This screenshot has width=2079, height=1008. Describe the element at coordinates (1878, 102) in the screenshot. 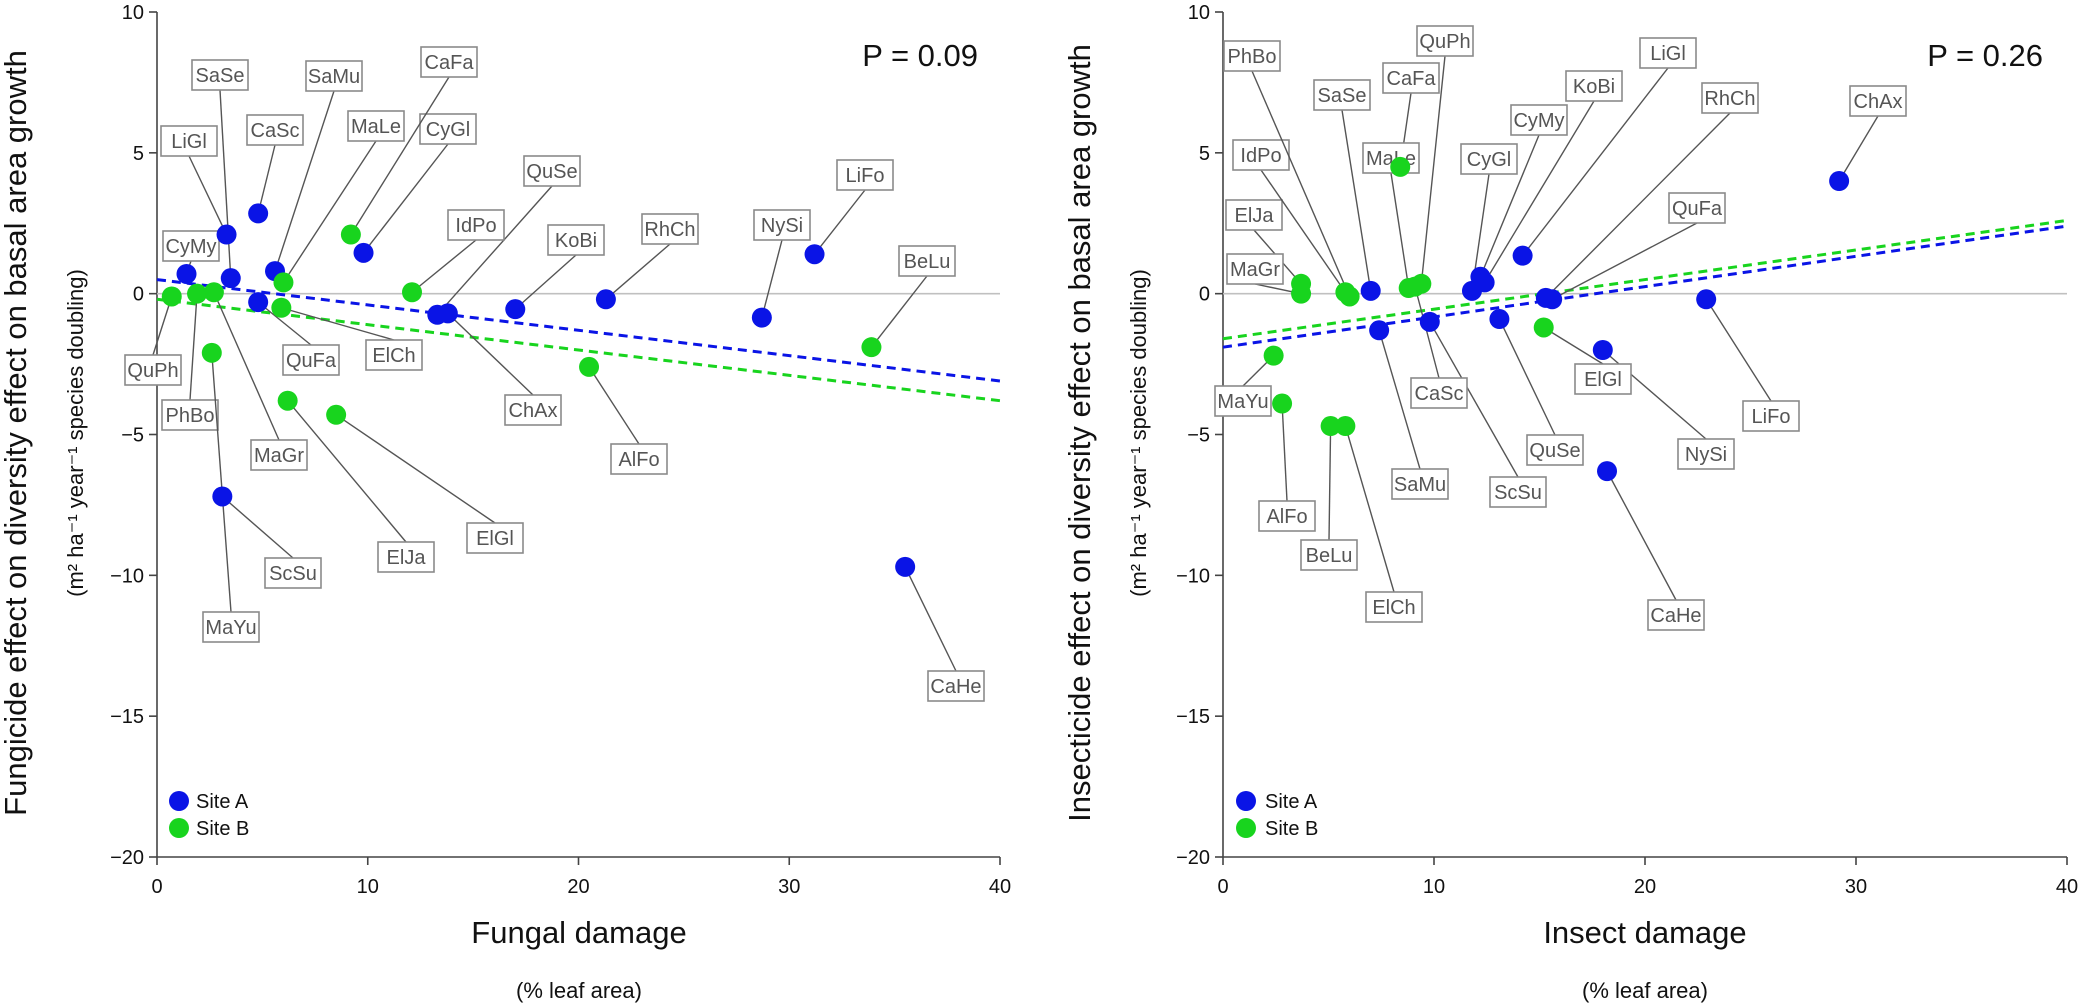

I see `right-species-label: ChAx` at that location.